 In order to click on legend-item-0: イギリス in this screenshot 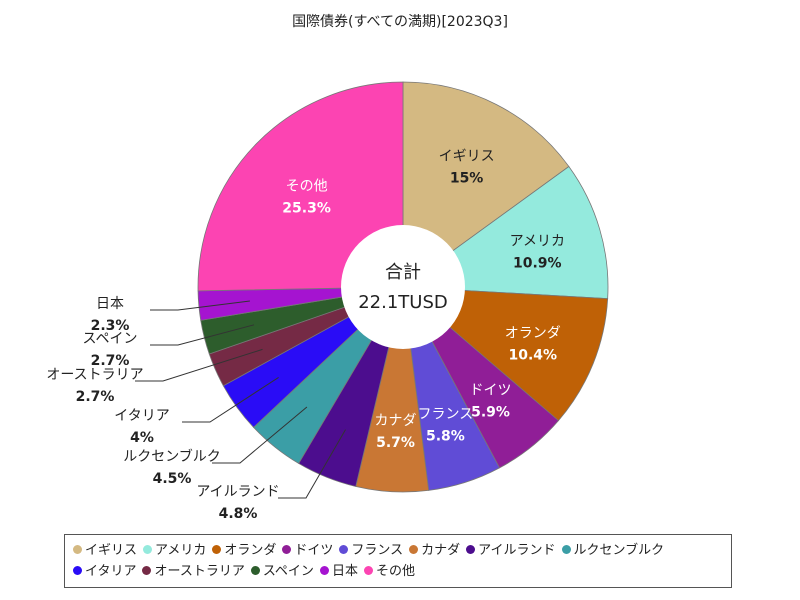, I will do `click(105, 550)`.